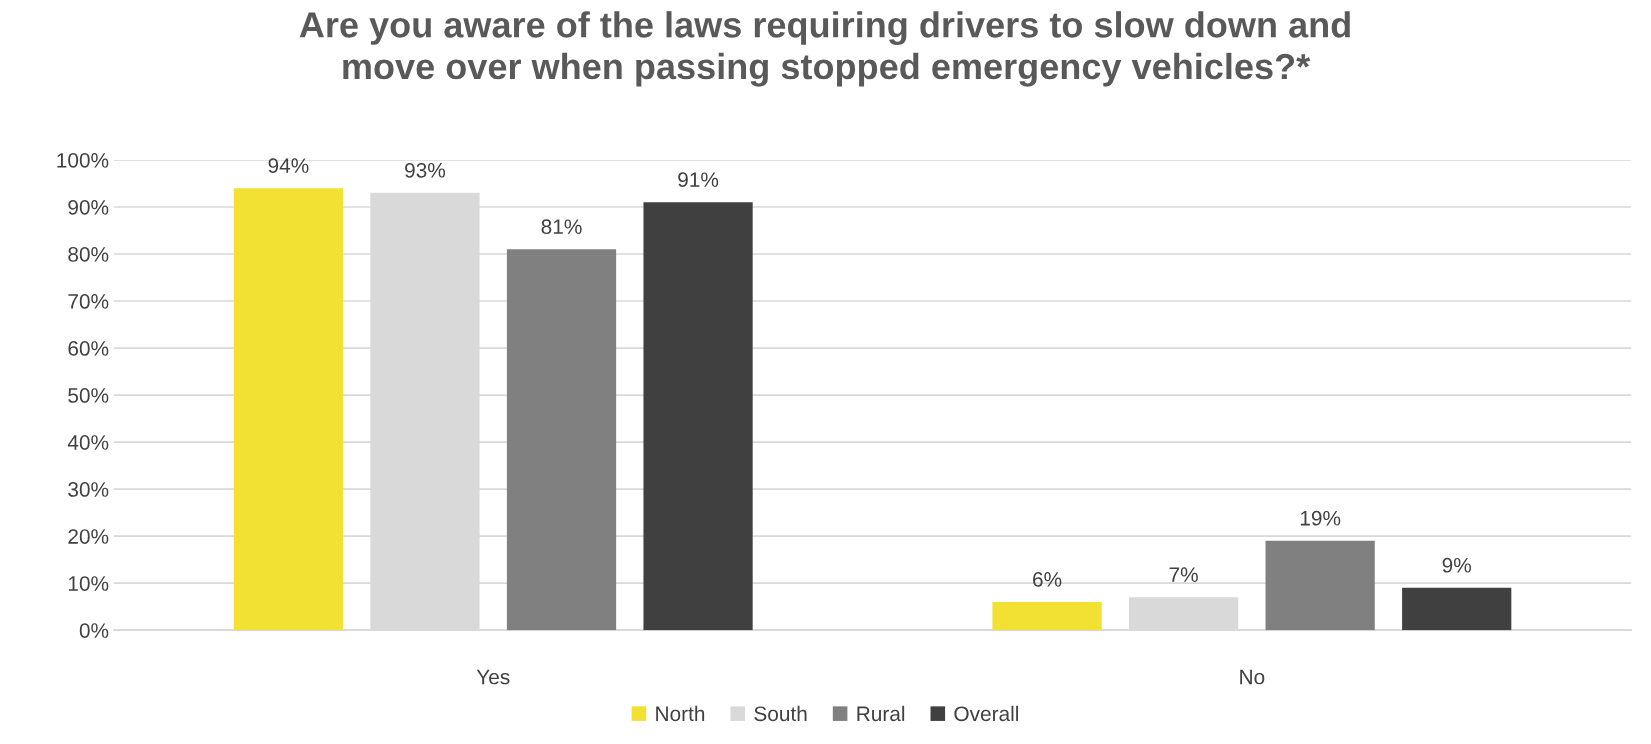  I want to click on y-tick-label: 10%, so click(88, 583).